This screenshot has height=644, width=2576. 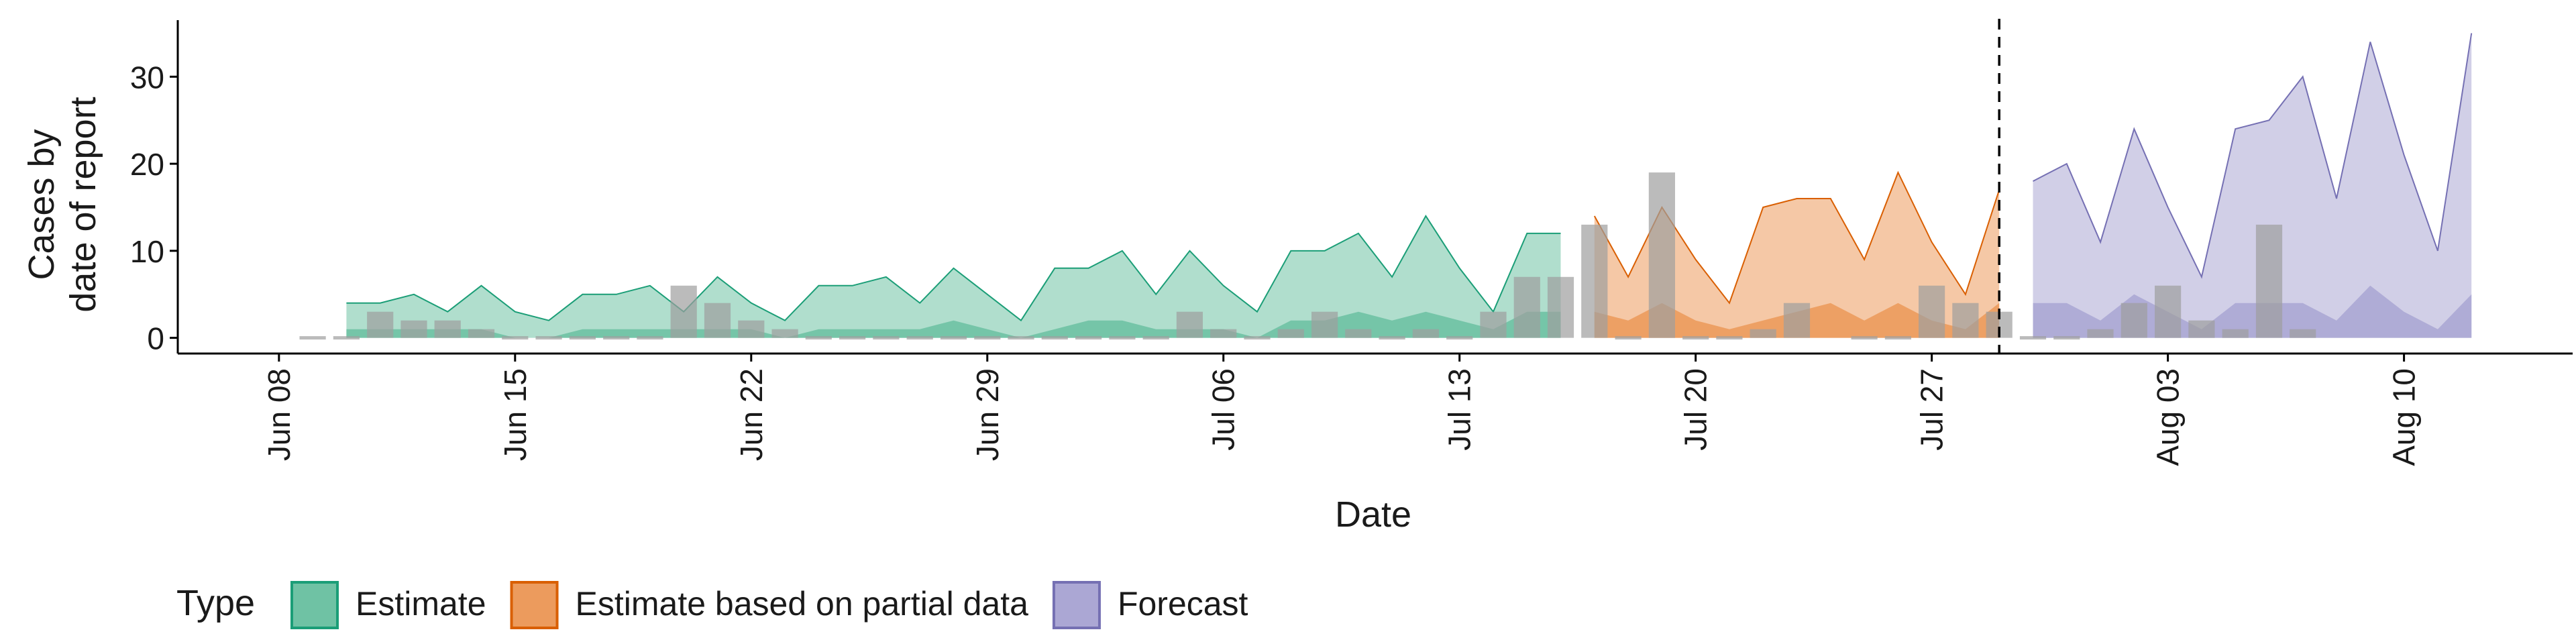 What do you see at coordinates (147, 251) in the screenshot?
I see `y-tick-label: 10` at bounding box center [147, 251].